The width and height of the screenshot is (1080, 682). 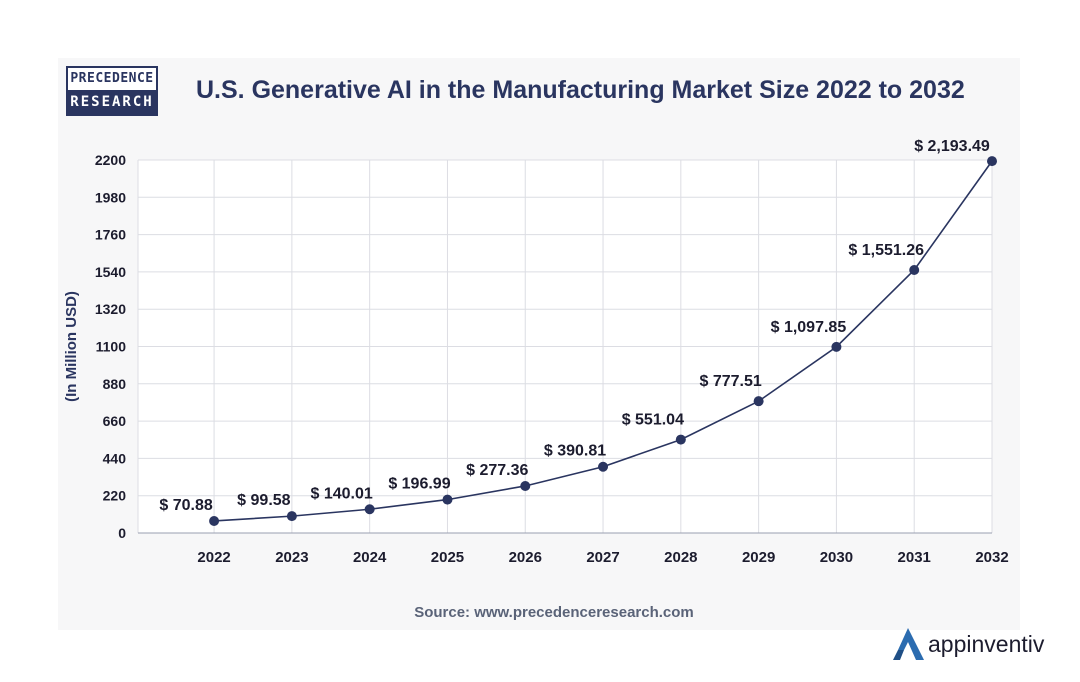 What do you see at coordinates (680, 557) in the screenshot?
I see `x-tick-label: 2028` at bounding box center [680, 557].